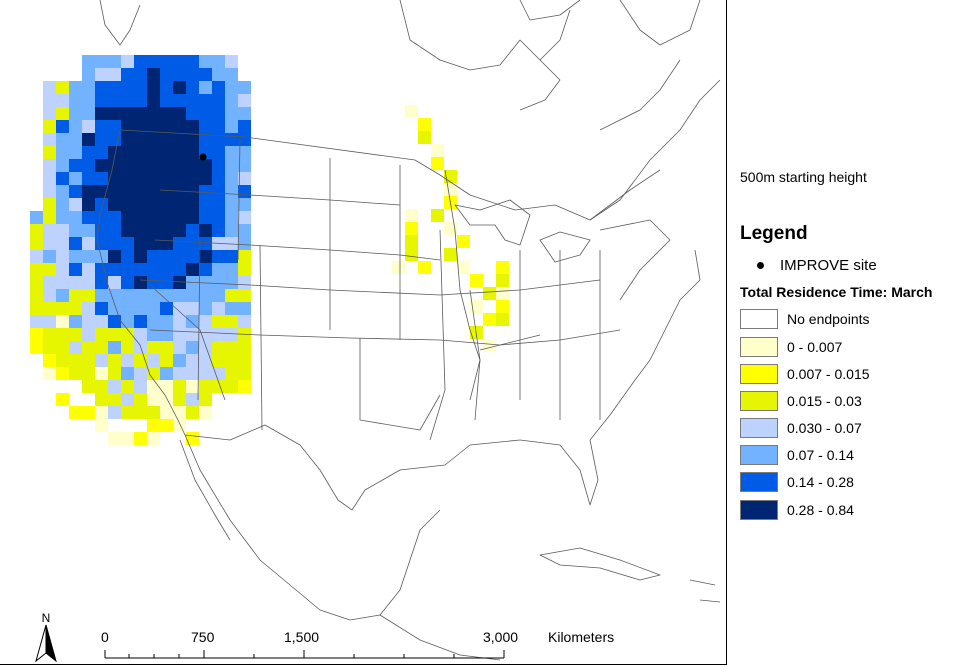 This screenshot has height=666, width=963. I want to click on north-label: N, so click(46, 618).